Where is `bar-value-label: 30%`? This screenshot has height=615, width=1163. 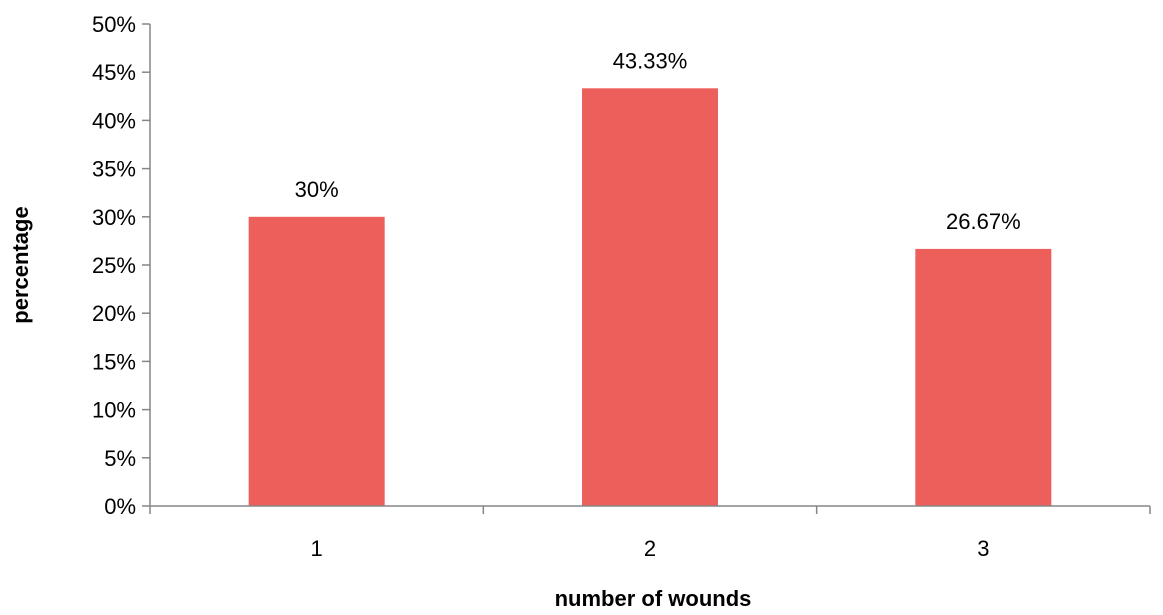 bar-value-label: 30% is located at coordinates (317, 189).